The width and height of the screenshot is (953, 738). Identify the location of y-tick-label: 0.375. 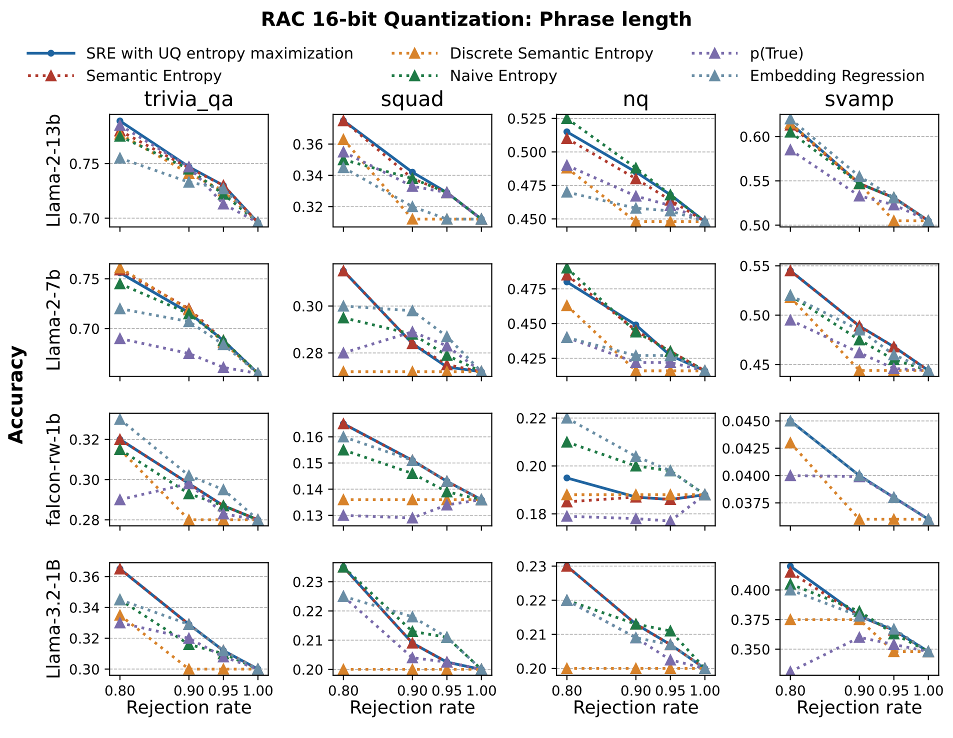
(750, 620).